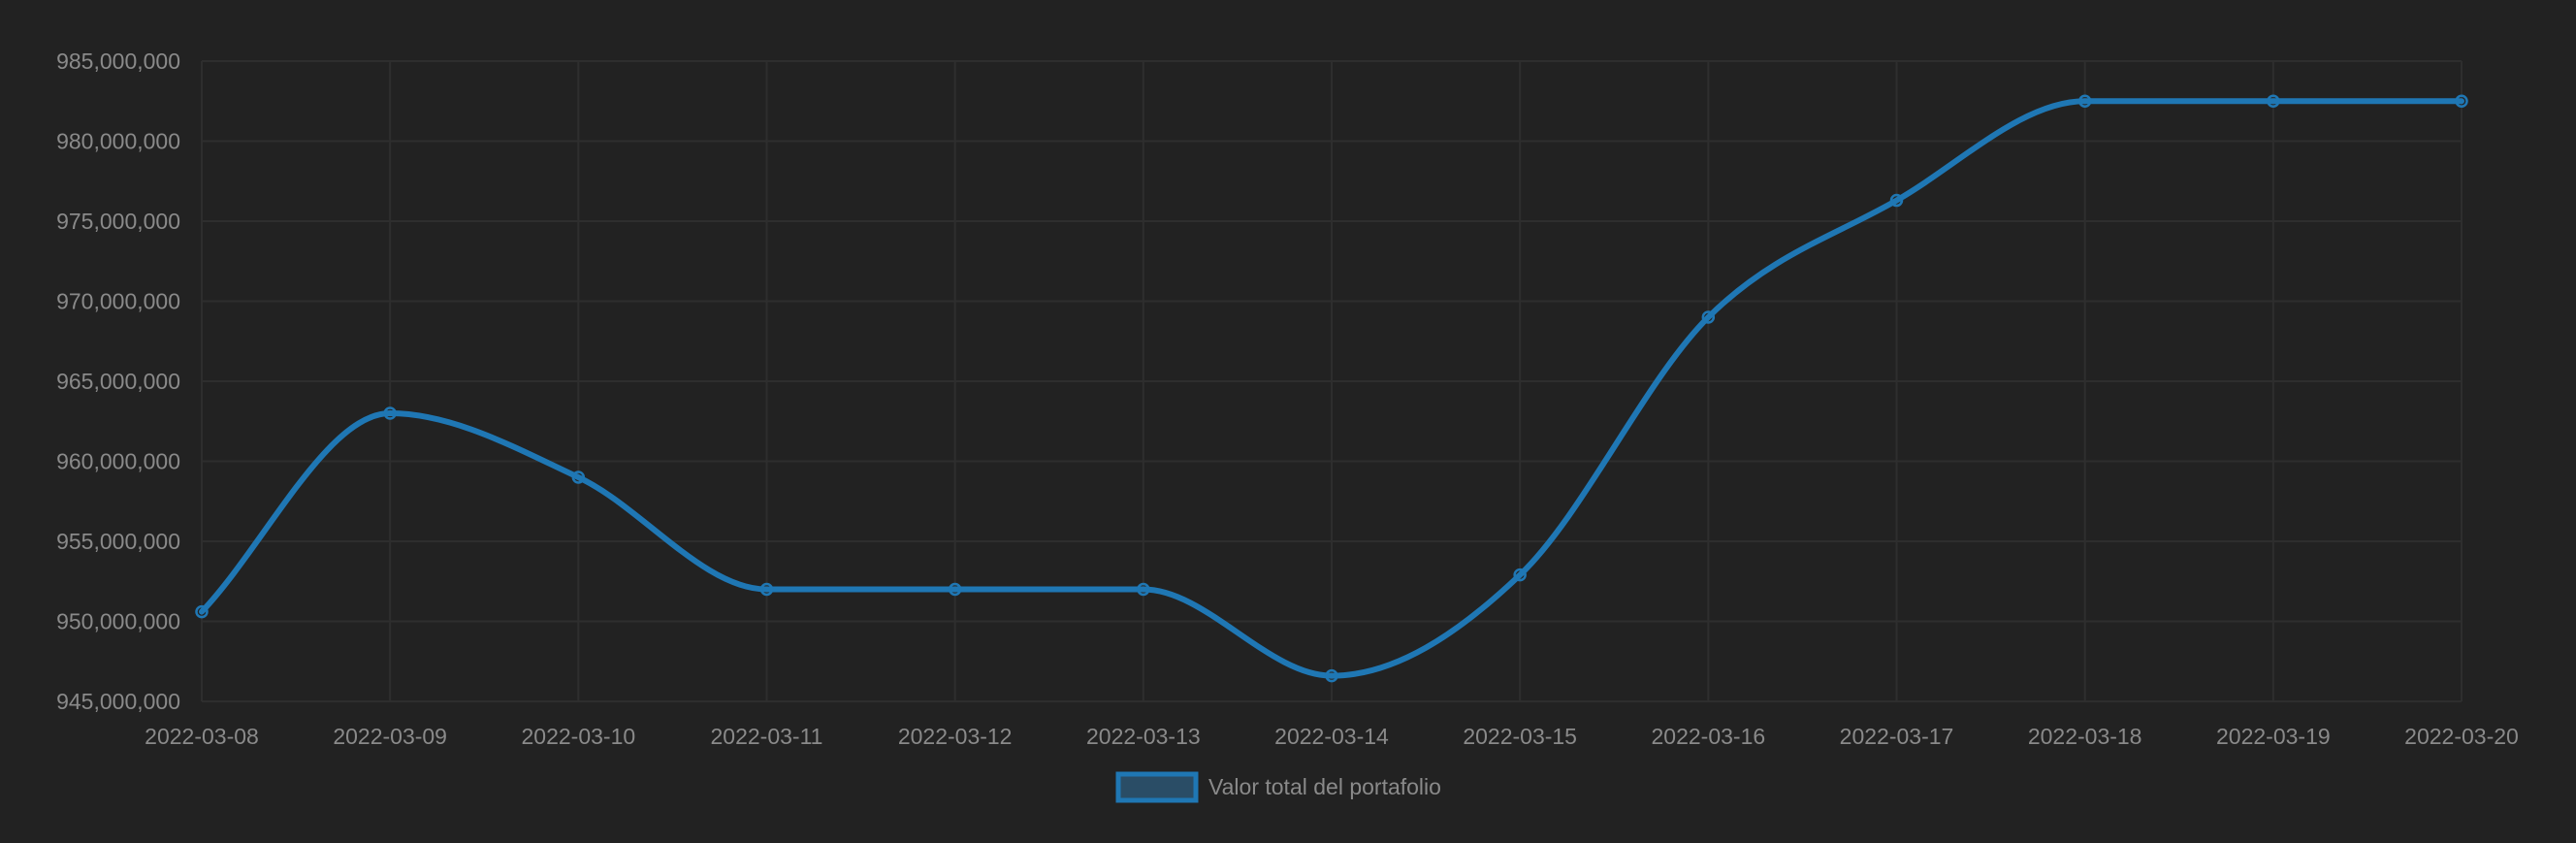  Describe the element at coordinates (767, 736) in the screenshot. I see `x-tick-label: 2022-03-11` at that location.